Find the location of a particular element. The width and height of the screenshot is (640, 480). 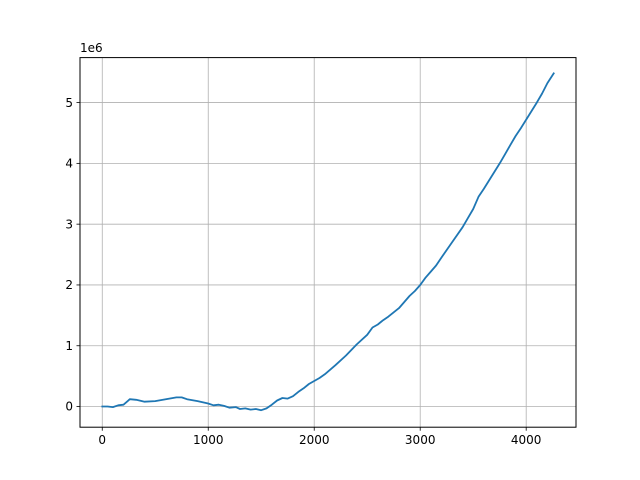

x-axis: 0 1000 2000 3000 4000 is located at coordinates (319, 437).